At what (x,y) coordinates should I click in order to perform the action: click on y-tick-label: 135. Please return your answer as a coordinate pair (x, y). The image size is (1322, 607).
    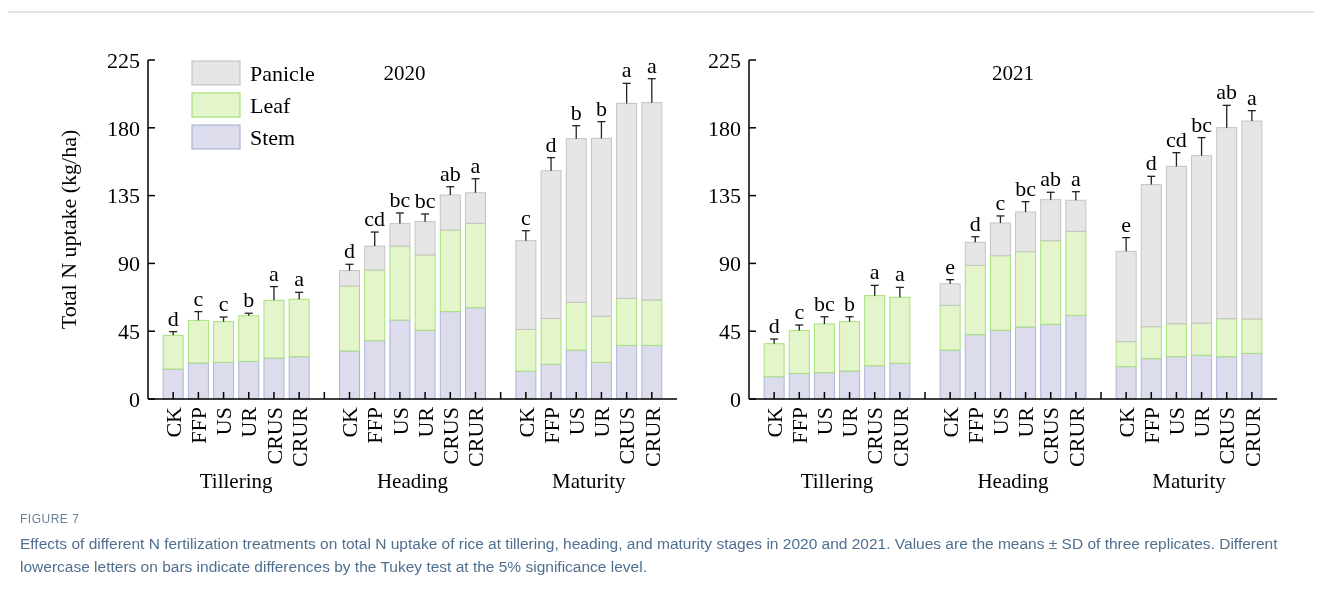
    Looking at the image, I should click on (123, 196).